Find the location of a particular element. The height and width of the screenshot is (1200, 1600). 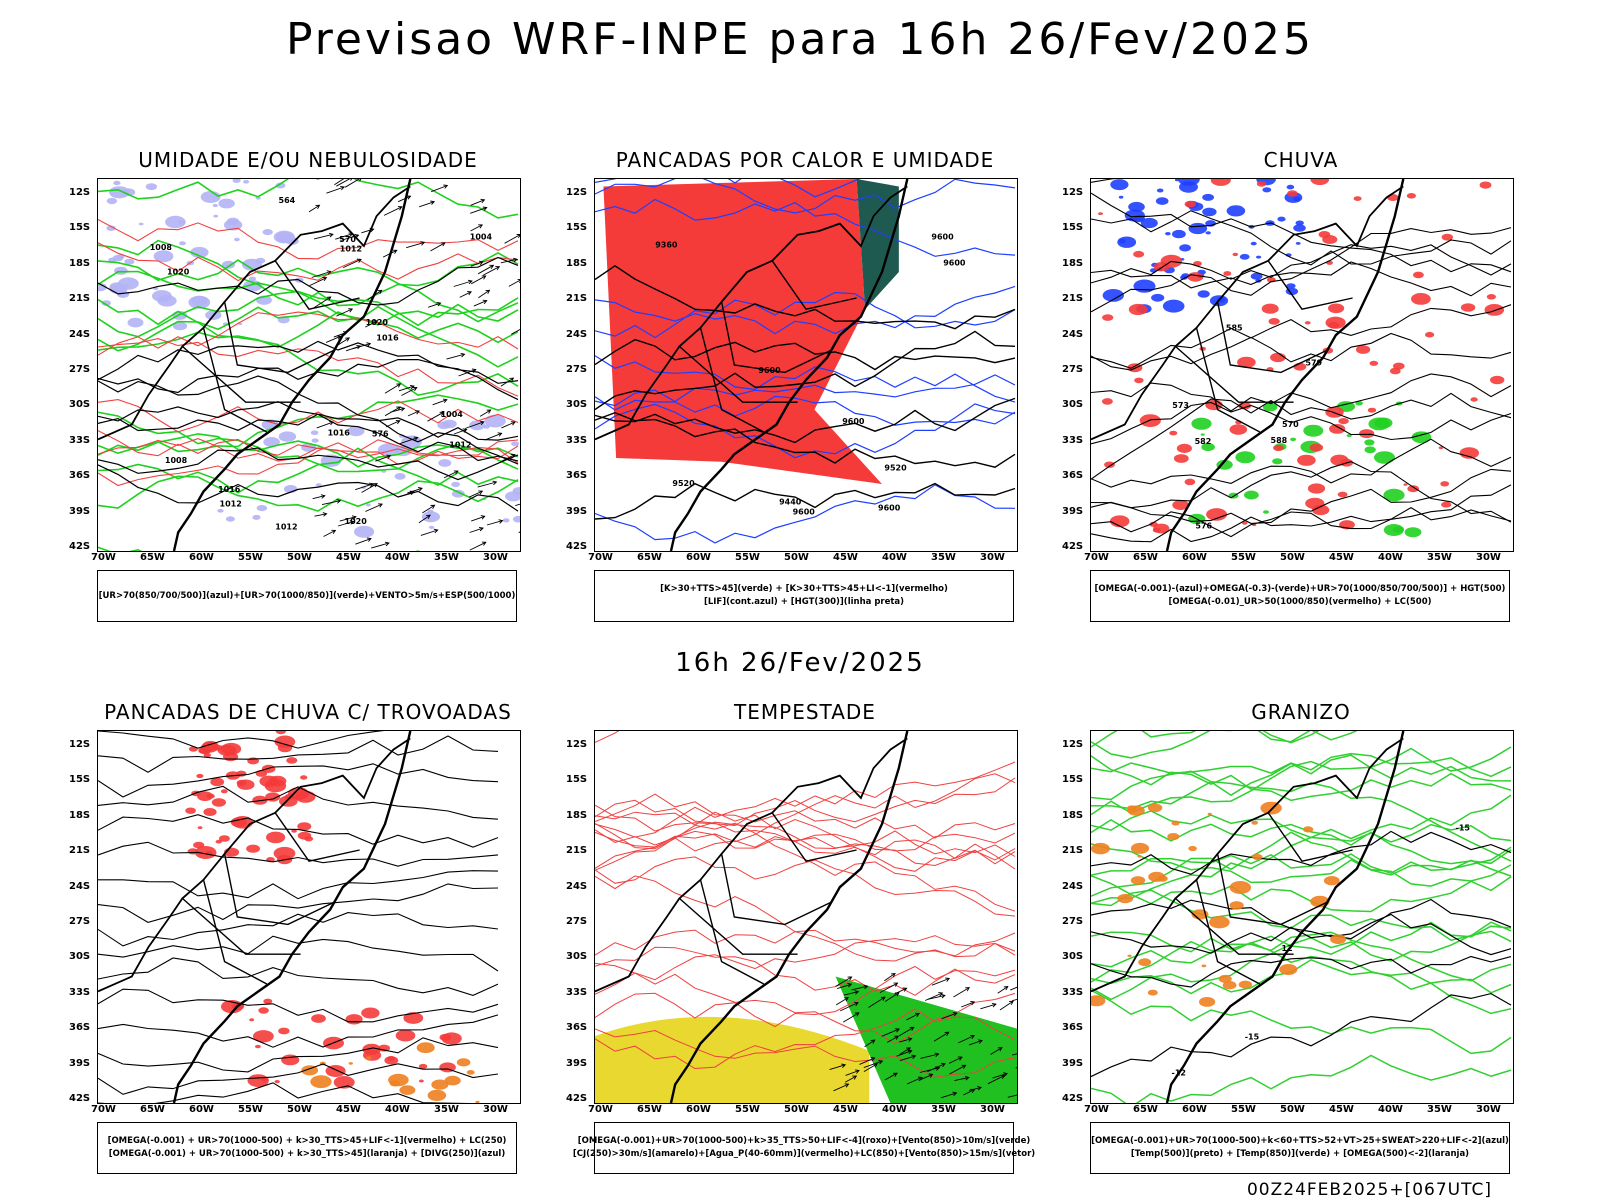

pressure-isobar is located at coordinates (308, 420).